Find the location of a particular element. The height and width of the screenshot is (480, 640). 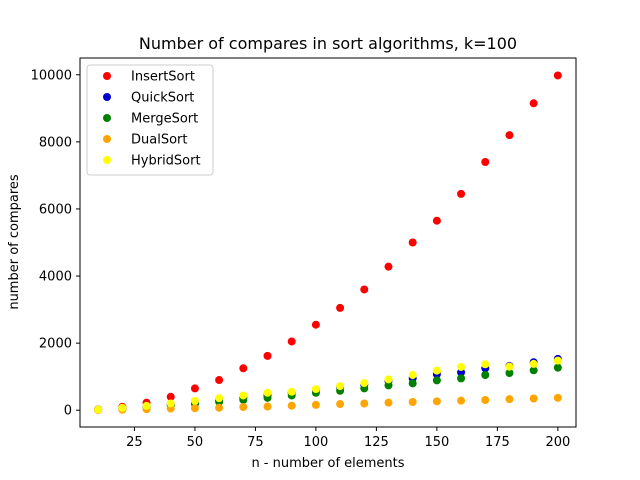

y-axis: 0 2000 4000 6000 8000 10000 is located at coordinates (55, 243).